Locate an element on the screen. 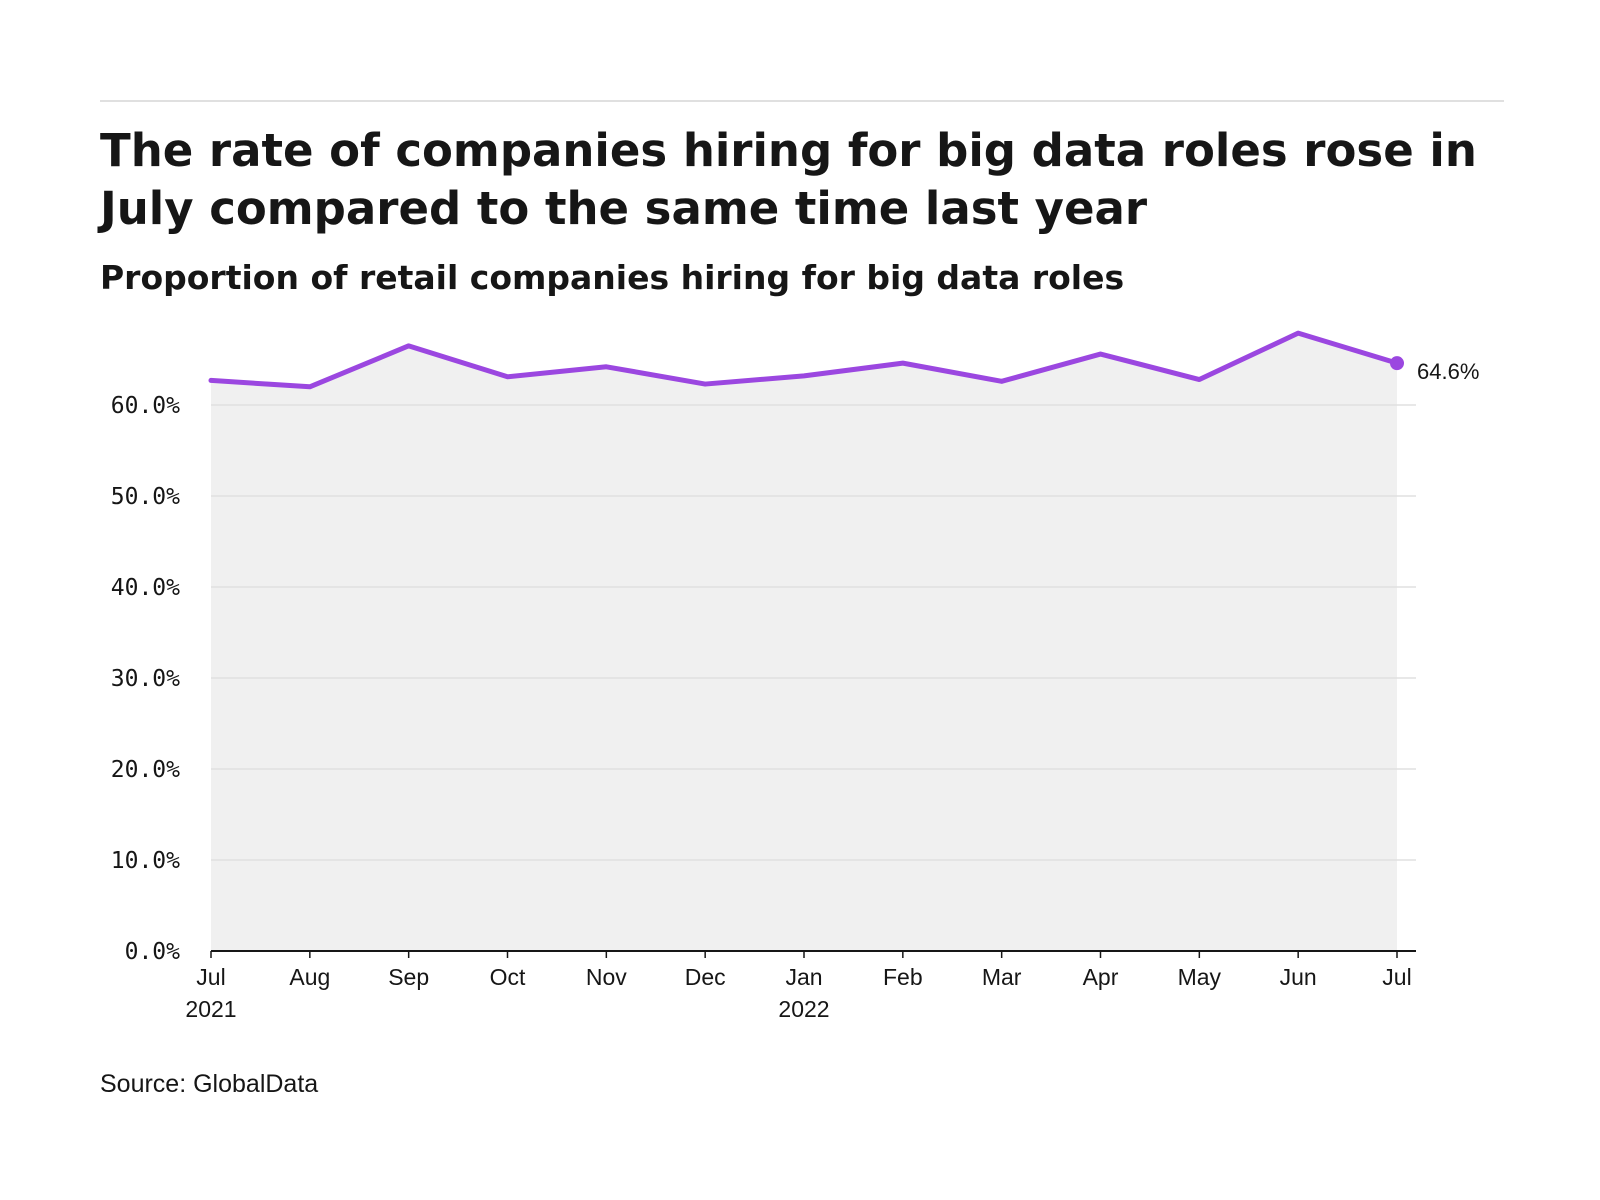 This screenshot has width=1600, height=1200. x-tick-label: May is located at coordinates (1200, 977).